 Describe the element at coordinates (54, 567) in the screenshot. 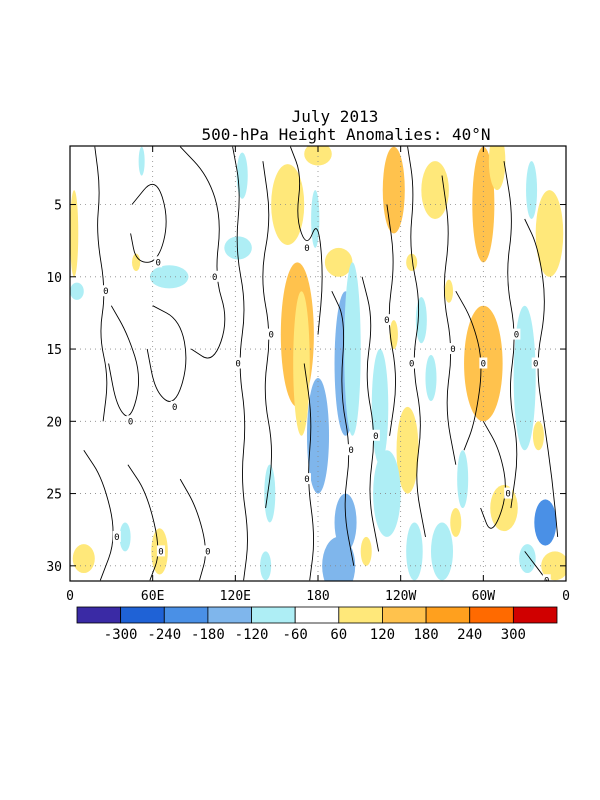

I see `y-tick-label: 30` at that location.